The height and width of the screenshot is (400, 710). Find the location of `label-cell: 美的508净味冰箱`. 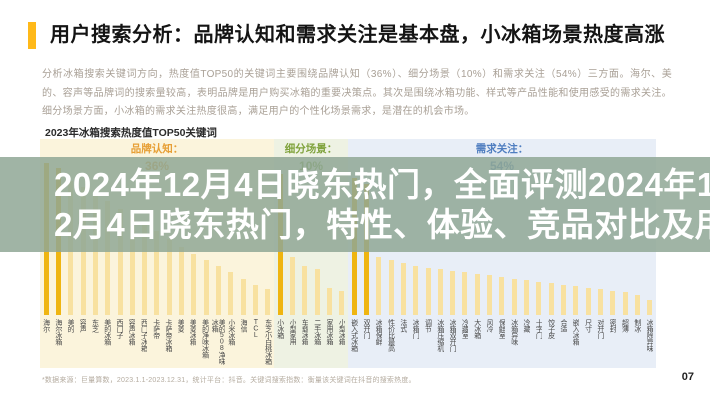

label-cell: 美的508净味冰箱 is located at coordinates (218, 344).